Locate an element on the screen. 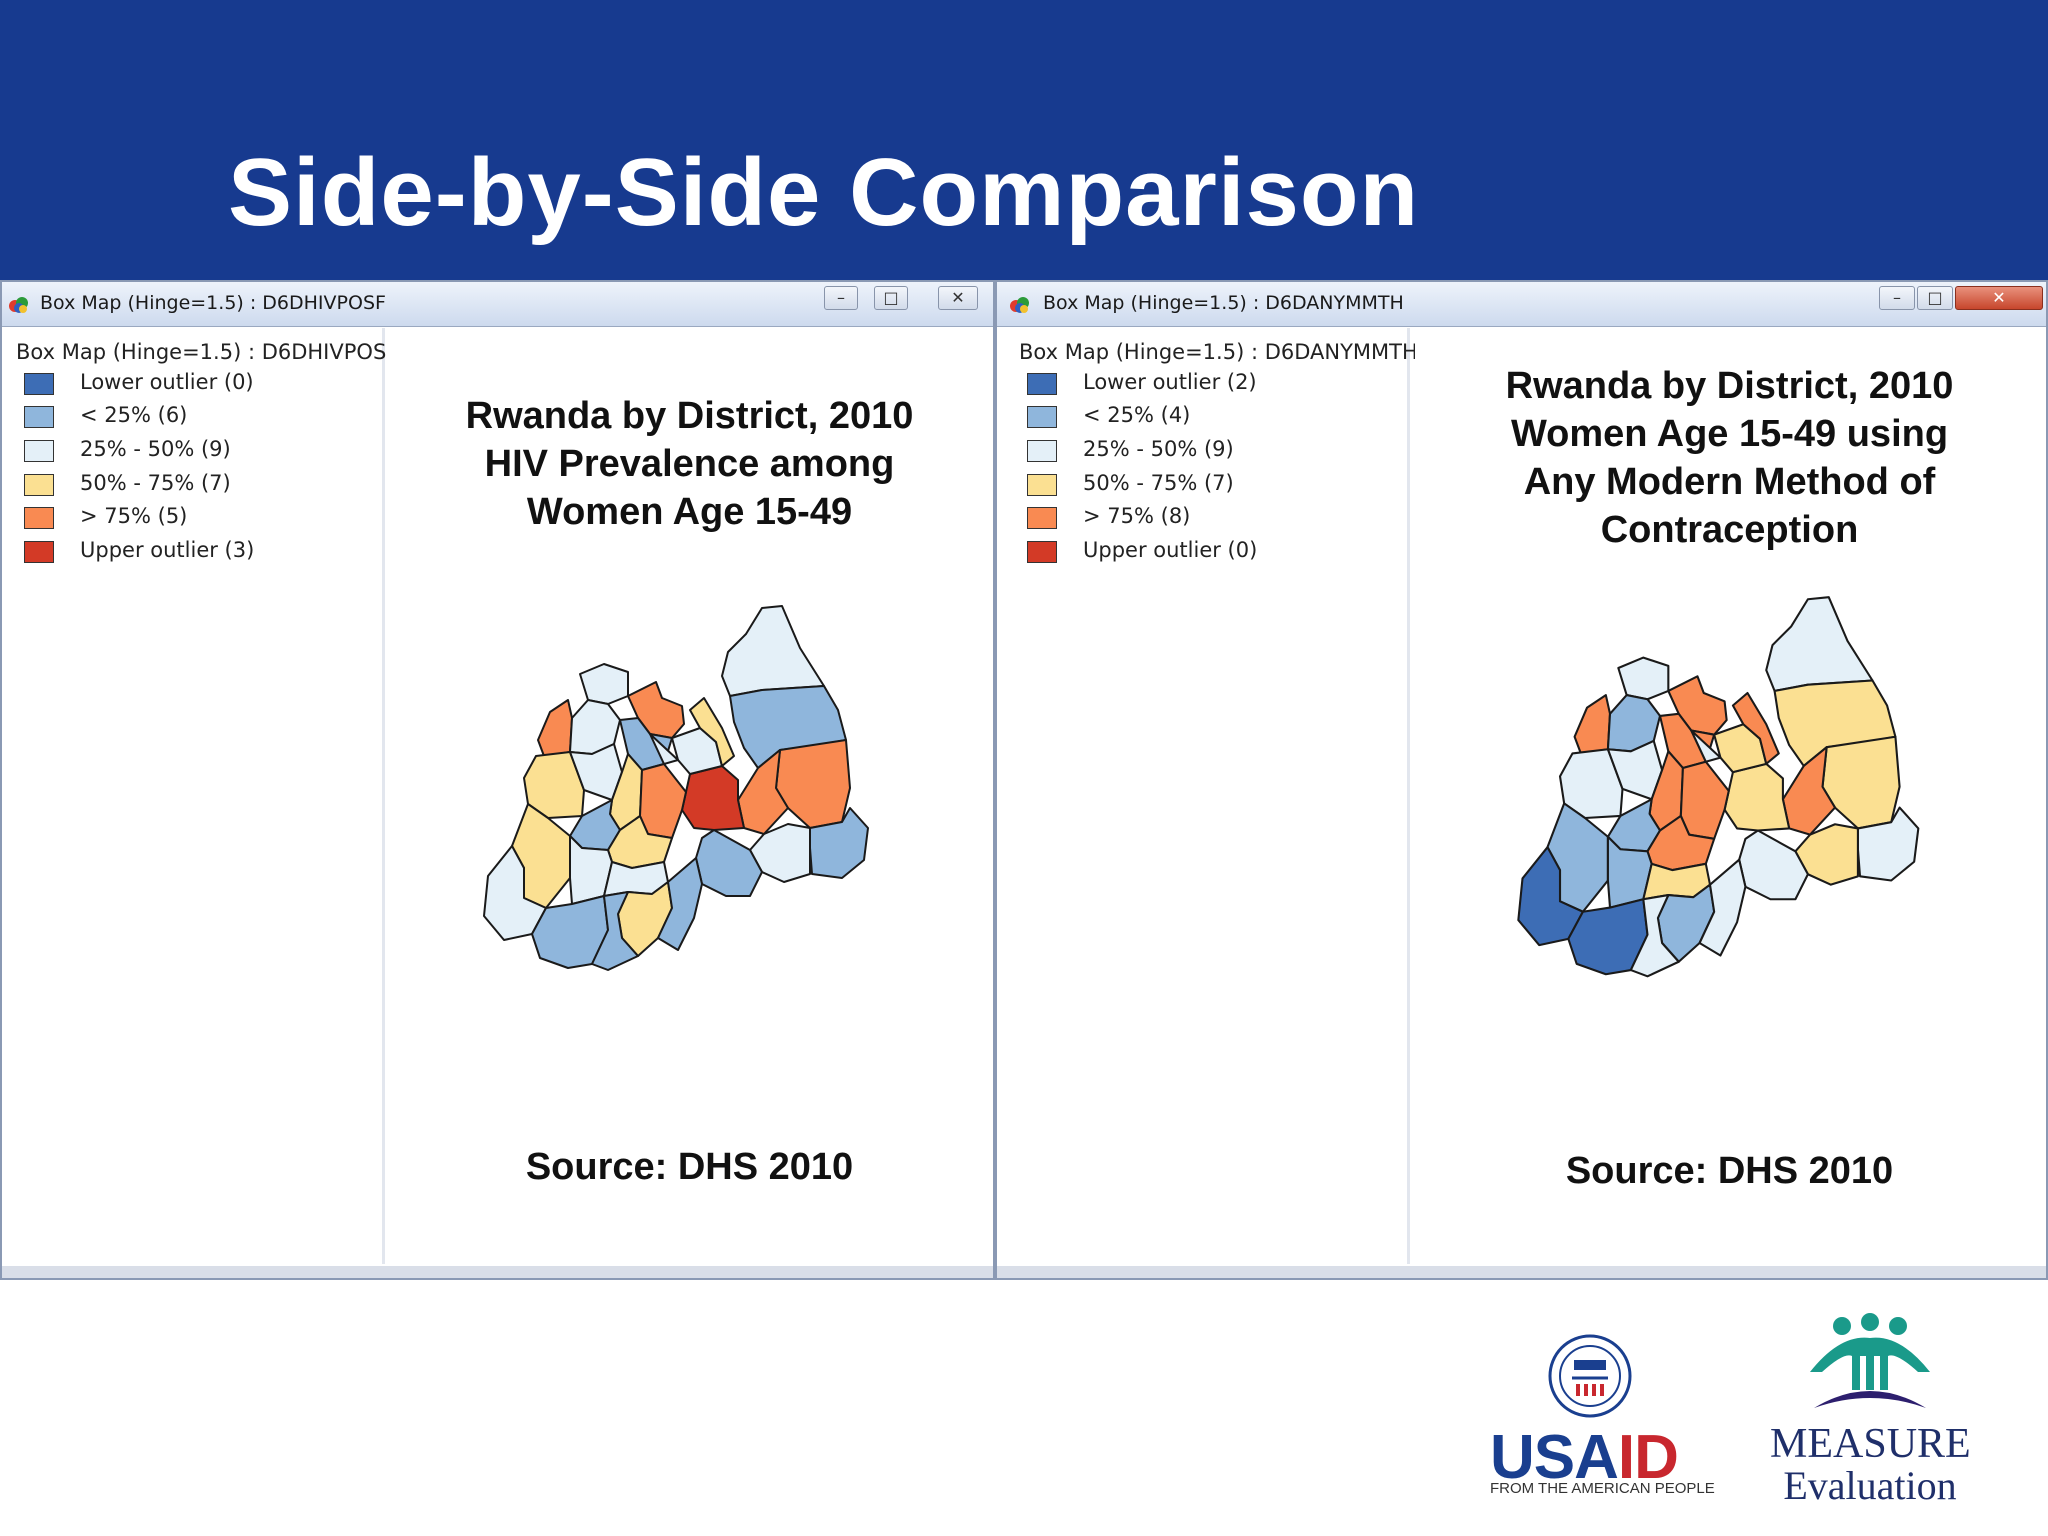  legend-item-lower-outlier: Lower outlier (0) is located at coordinates (204, 384).